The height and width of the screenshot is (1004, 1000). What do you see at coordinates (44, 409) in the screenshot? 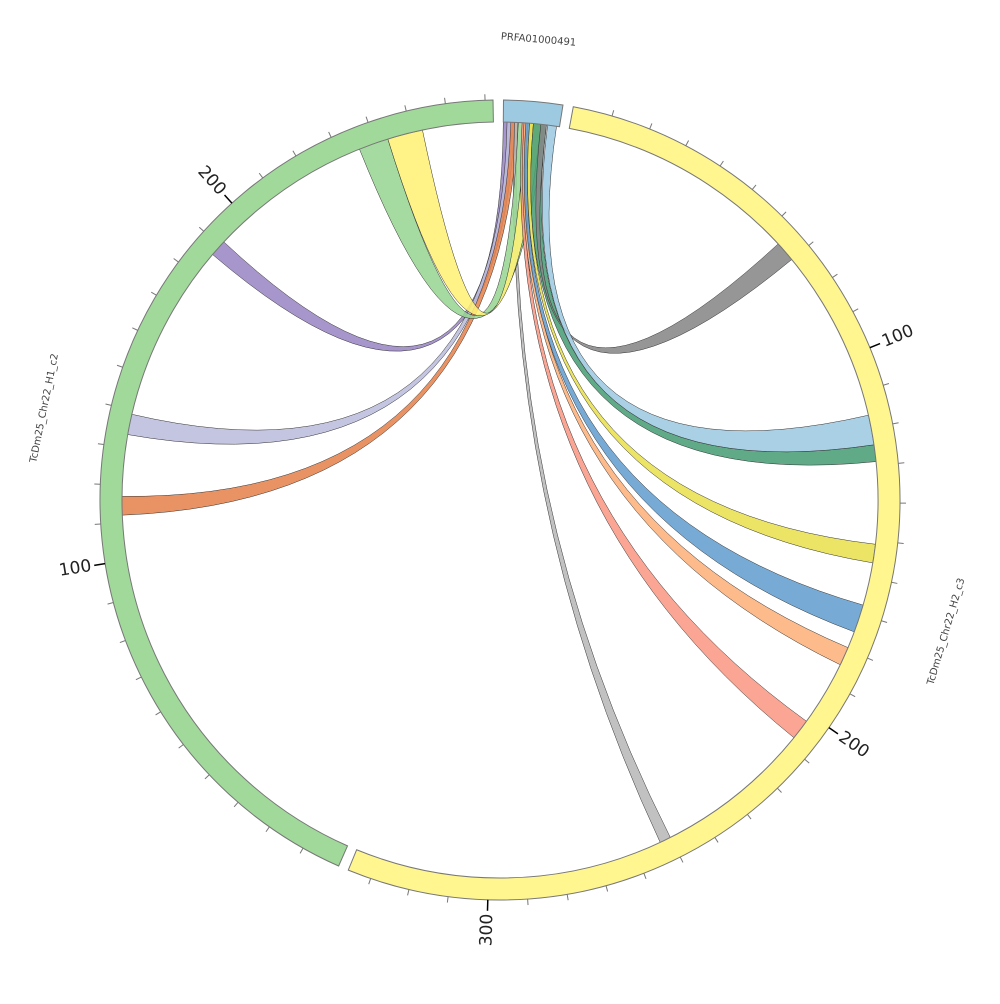
I see `segment-label: TcDm25_Chr22_H1_c2` at bounding box center [44, 409].